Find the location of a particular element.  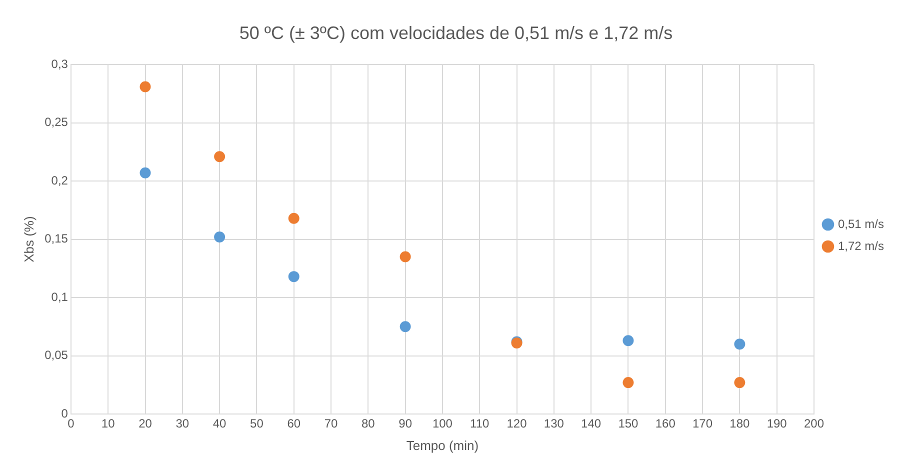

y-tick-label: 0,3 is located at coordinates (59, 63).